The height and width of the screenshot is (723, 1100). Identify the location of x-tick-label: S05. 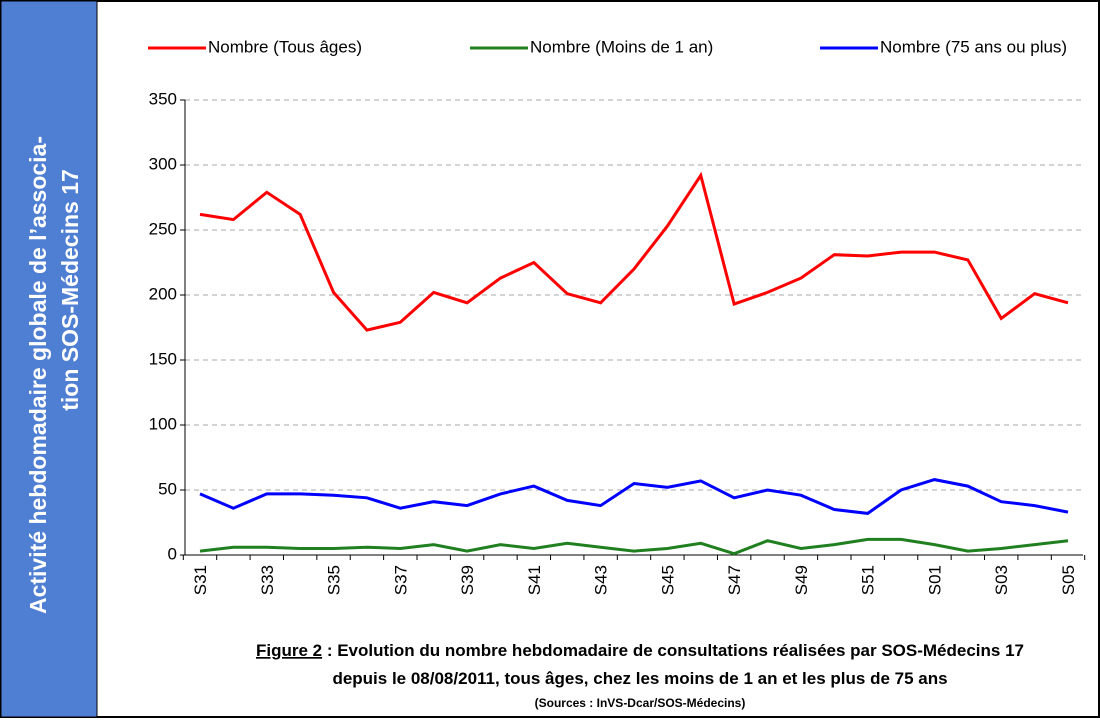
(1068, 580).